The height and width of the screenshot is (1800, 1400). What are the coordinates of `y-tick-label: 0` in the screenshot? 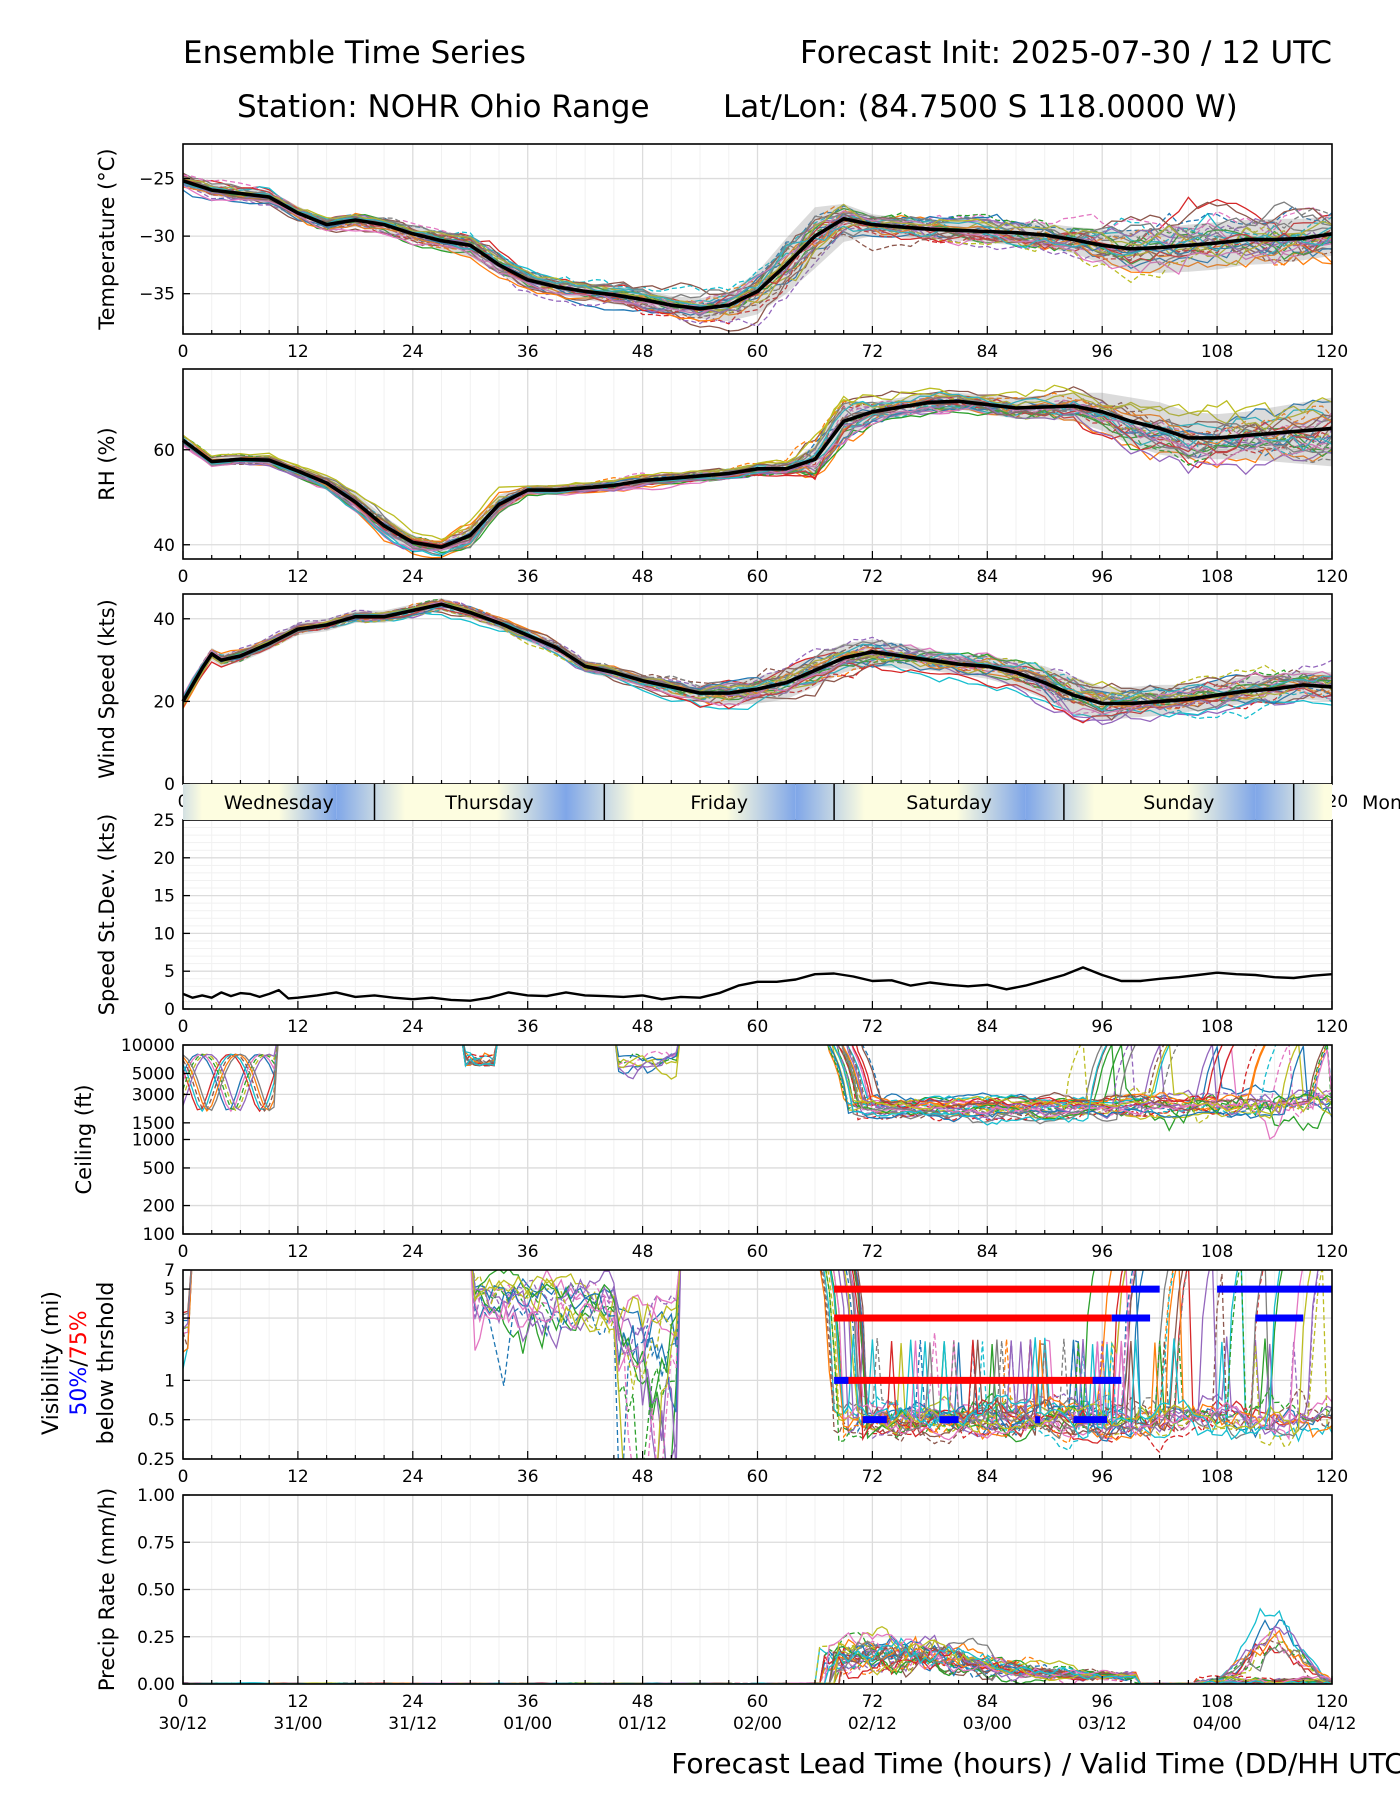 It's located at (169, 785).